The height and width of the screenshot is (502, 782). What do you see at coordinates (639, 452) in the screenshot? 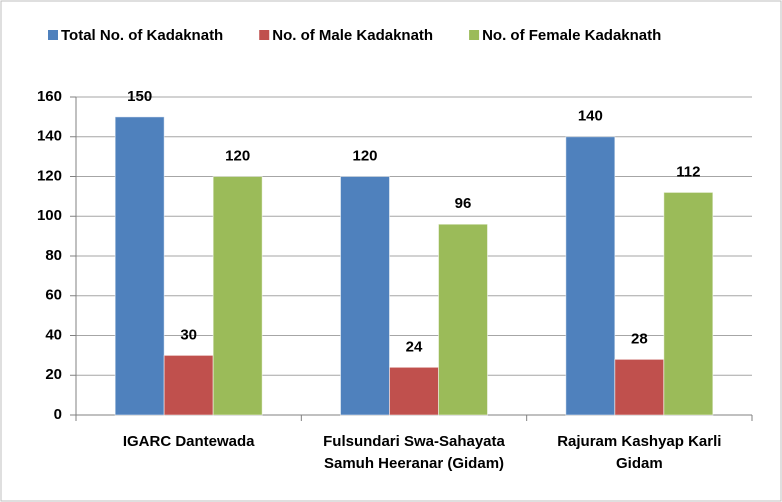
I see `x-tick-label: Rajuram Kashyap Karli Gidam` at bounding box center [639, 452].